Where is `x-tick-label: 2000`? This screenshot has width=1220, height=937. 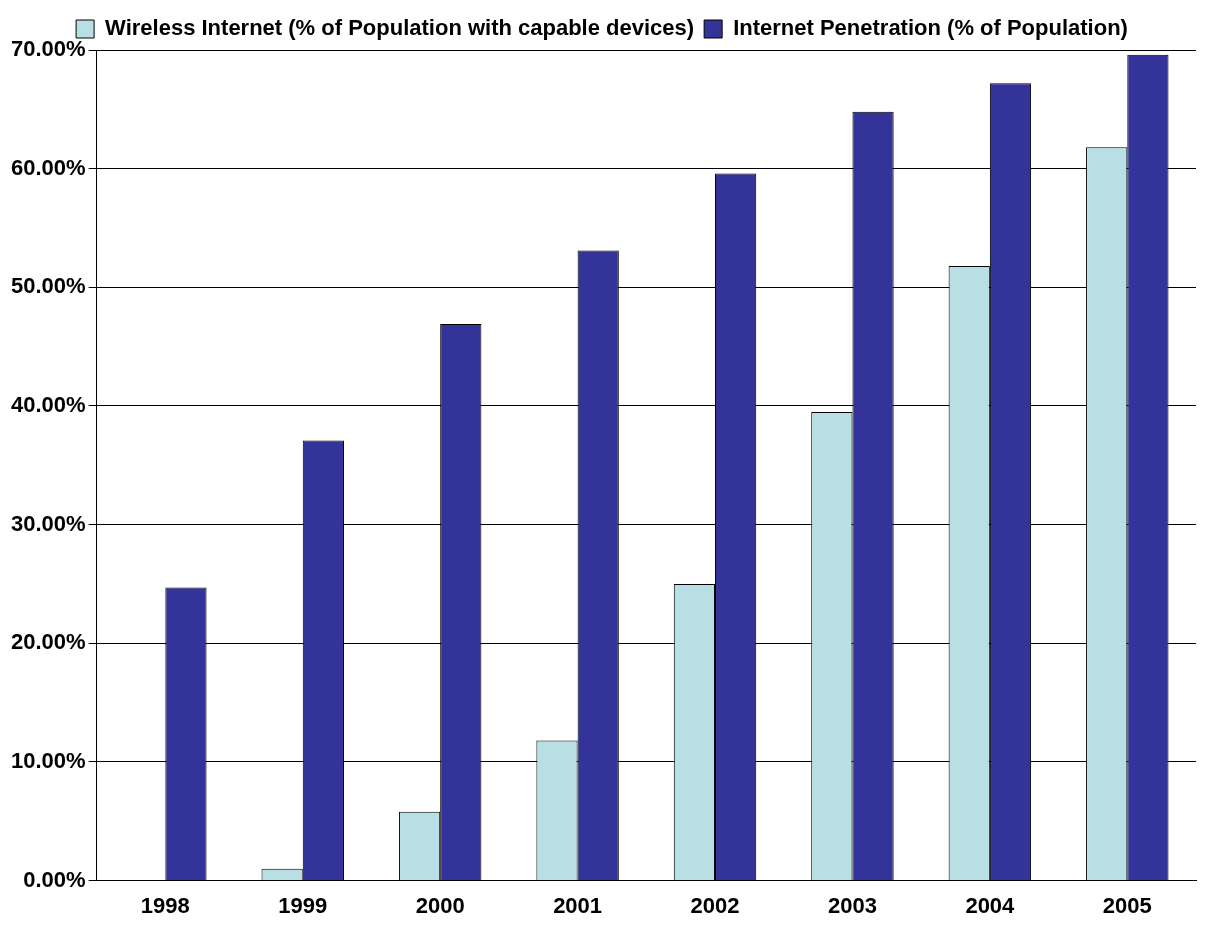
x-tick-label: 2000 is located at coordinates (440, 905).